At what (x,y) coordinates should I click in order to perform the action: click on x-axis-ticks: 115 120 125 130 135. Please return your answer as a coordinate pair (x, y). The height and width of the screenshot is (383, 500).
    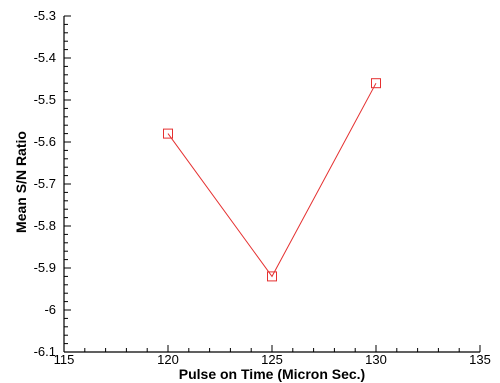
    Looking at the image, I should click on (272, 356).